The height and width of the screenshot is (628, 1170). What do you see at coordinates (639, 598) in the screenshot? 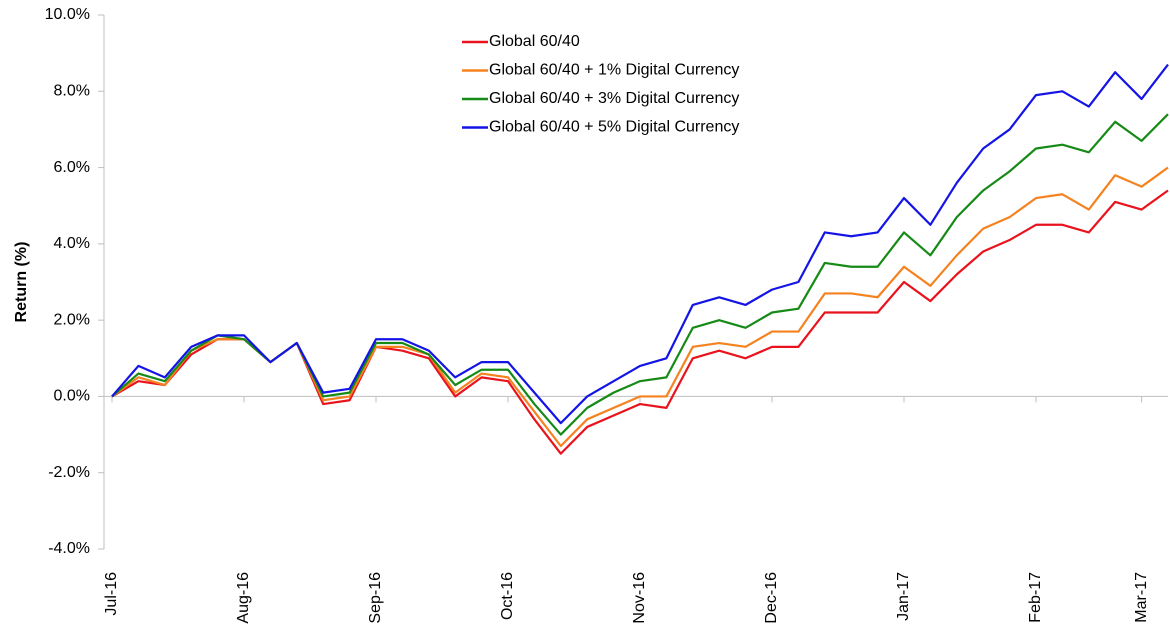
I see `x-tick-label: Nov-16` at bounding box center [639, 598].